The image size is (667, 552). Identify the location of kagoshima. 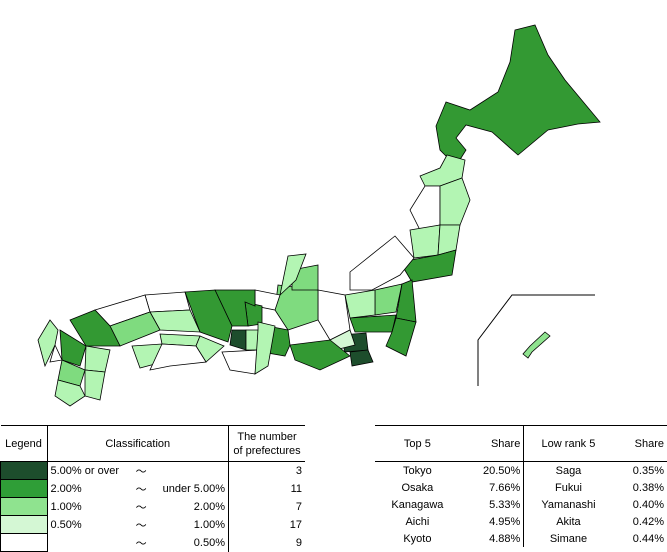
(70, 393).